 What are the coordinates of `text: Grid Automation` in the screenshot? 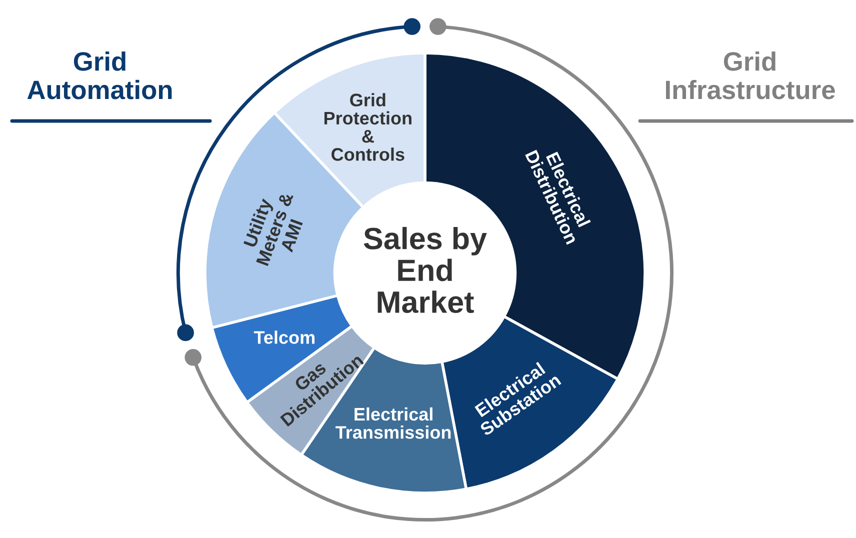 It's located at (99, 75).